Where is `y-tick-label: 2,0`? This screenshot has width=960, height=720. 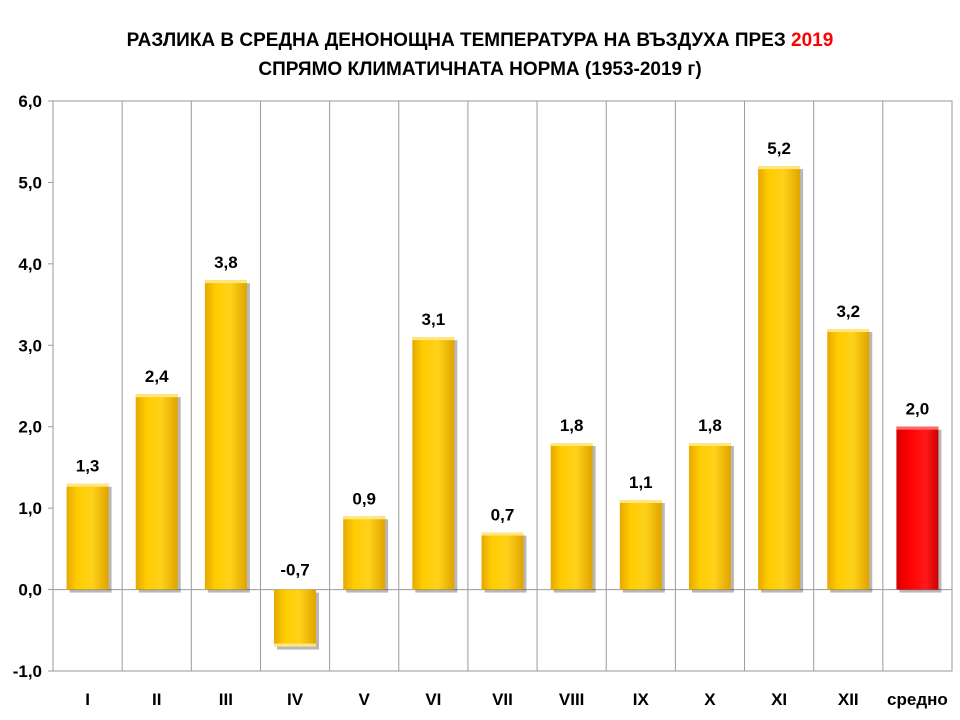 y-tick-label: 2,0 is located at coordinates (30, 427).